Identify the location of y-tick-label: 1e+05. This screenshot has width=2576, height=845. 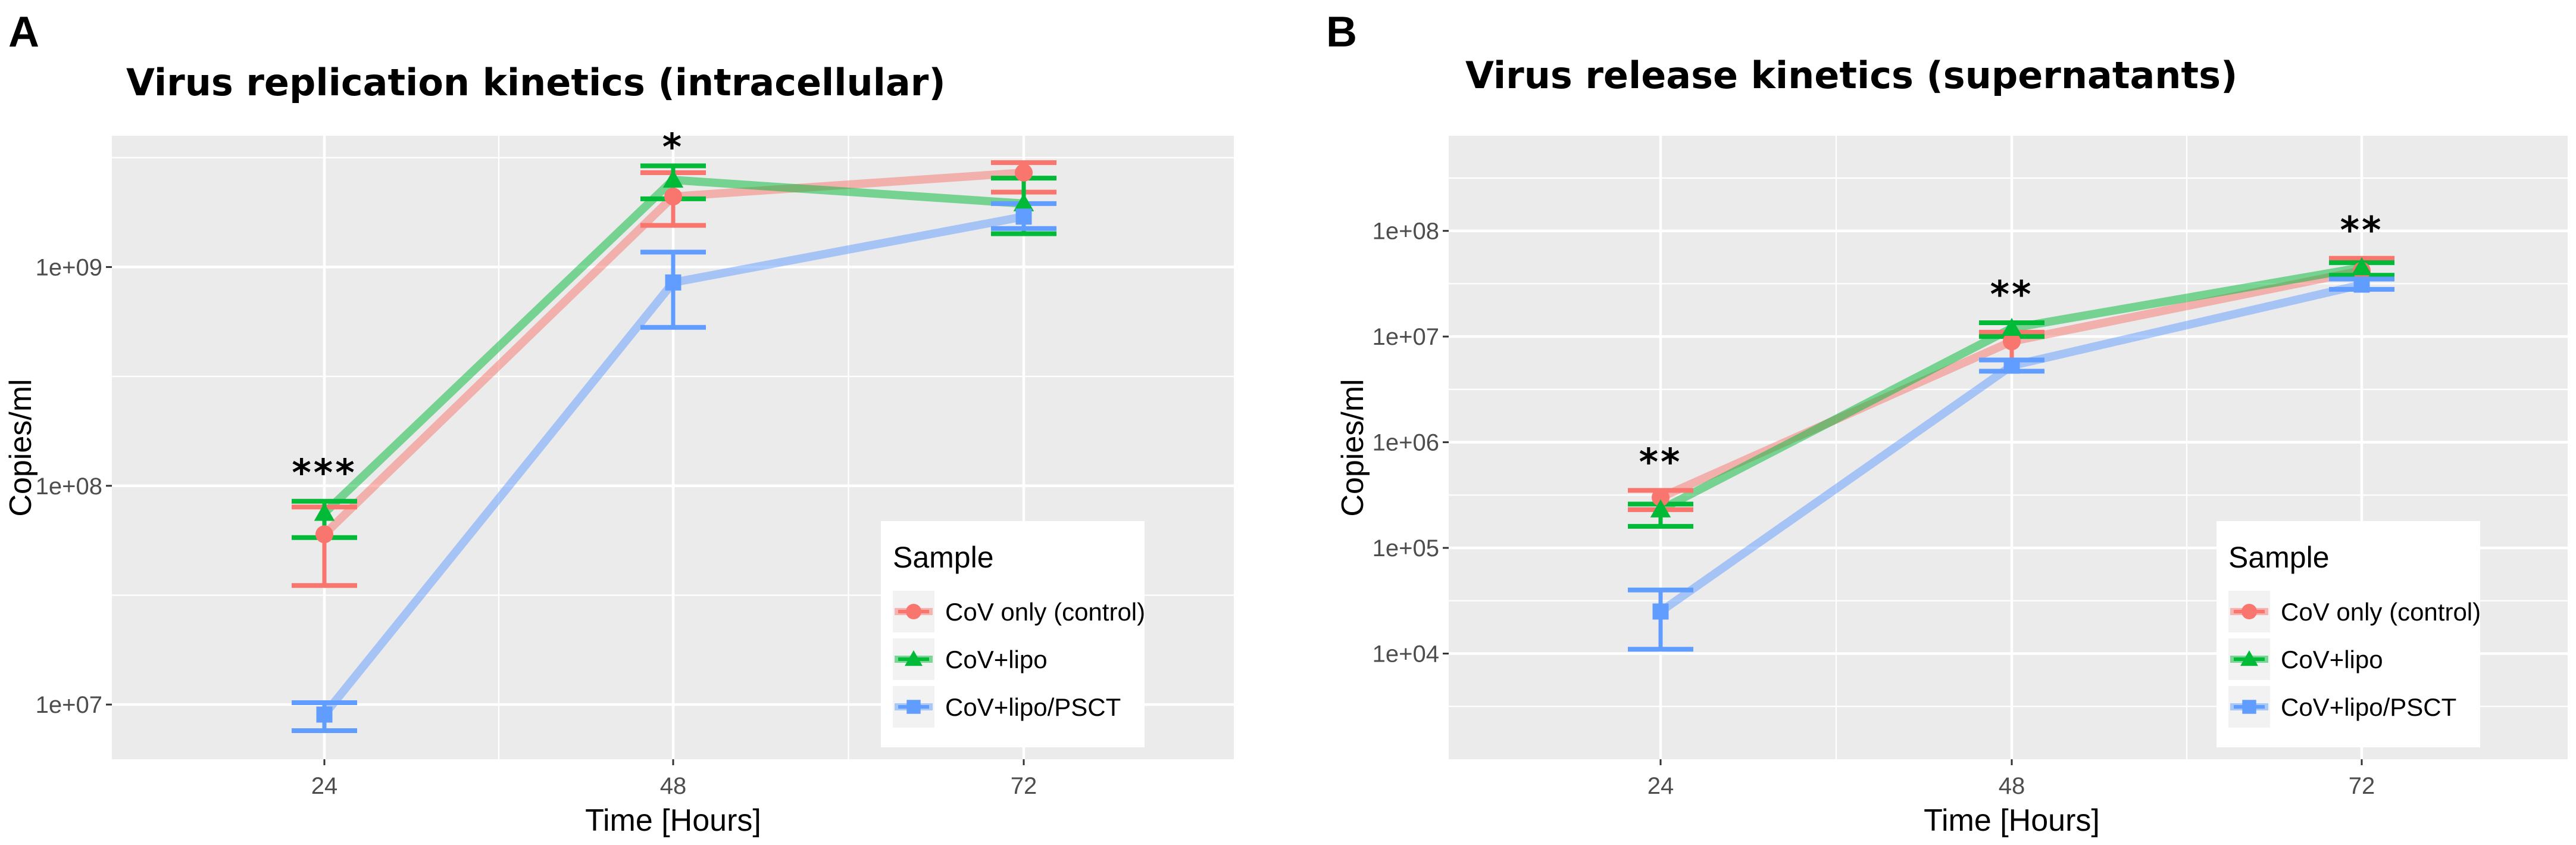
(1406, 548).